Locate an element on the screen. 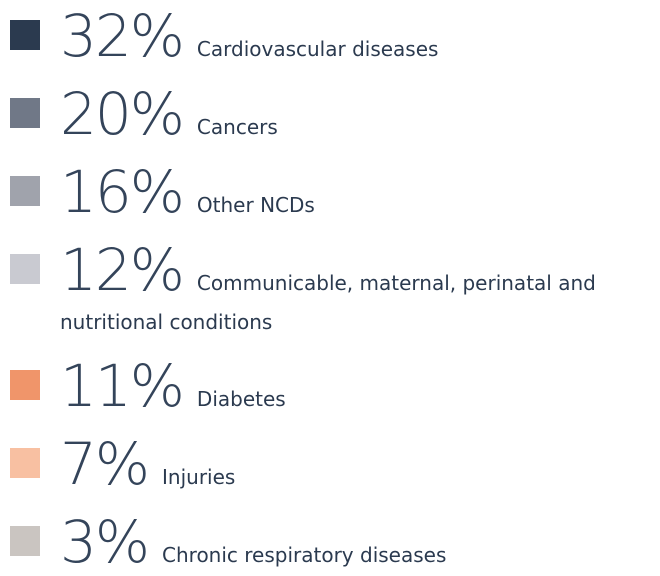 This screenshot has width=660, height=576. percent: 20% is located at coordinates (122, 114).